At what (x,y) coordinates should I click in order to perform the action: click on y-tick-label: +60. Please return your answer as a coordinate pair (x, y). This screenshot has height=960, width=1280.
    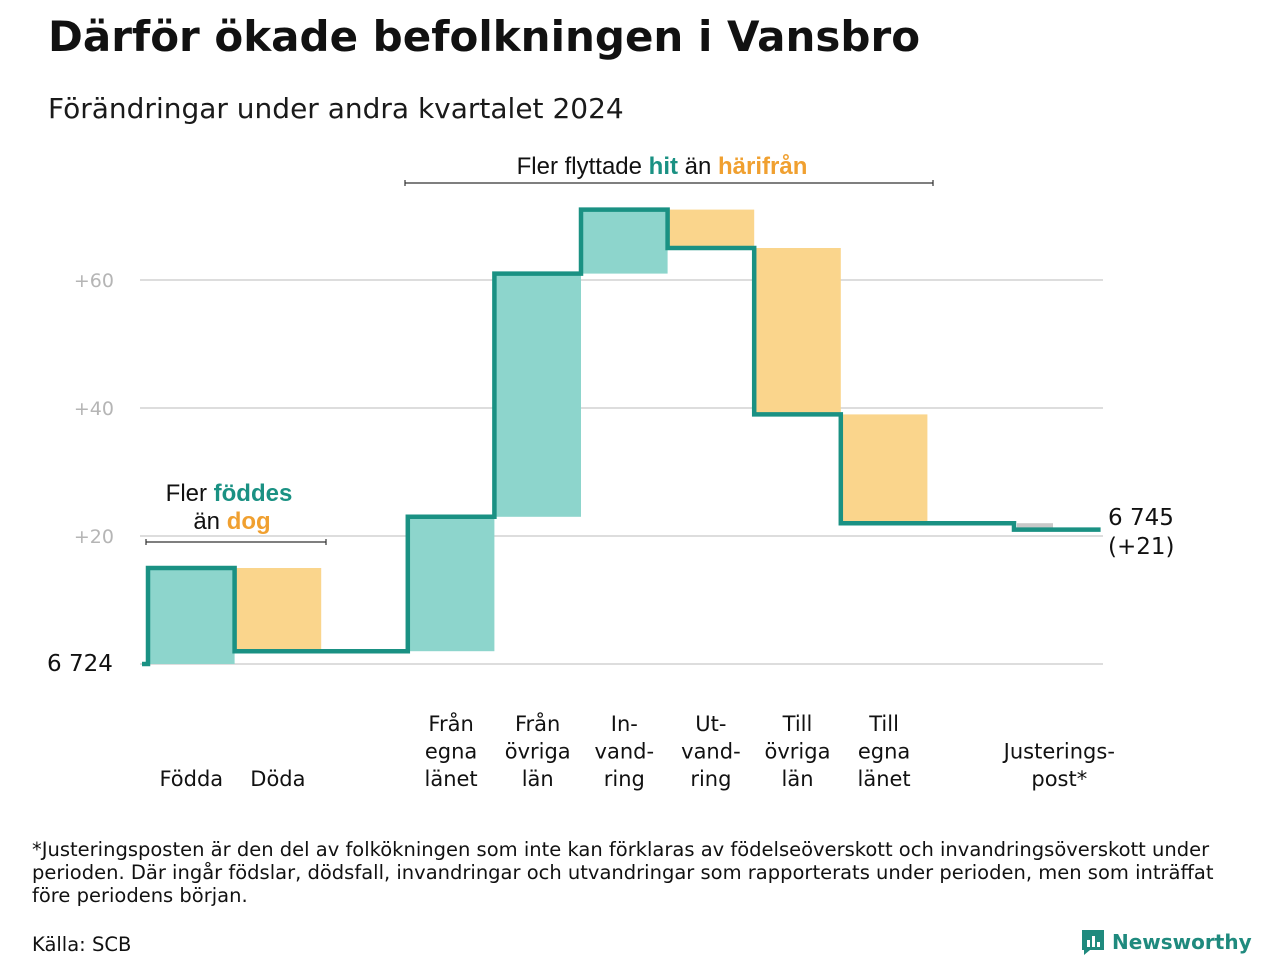
    Looking at the image, I should click on (94, 281).